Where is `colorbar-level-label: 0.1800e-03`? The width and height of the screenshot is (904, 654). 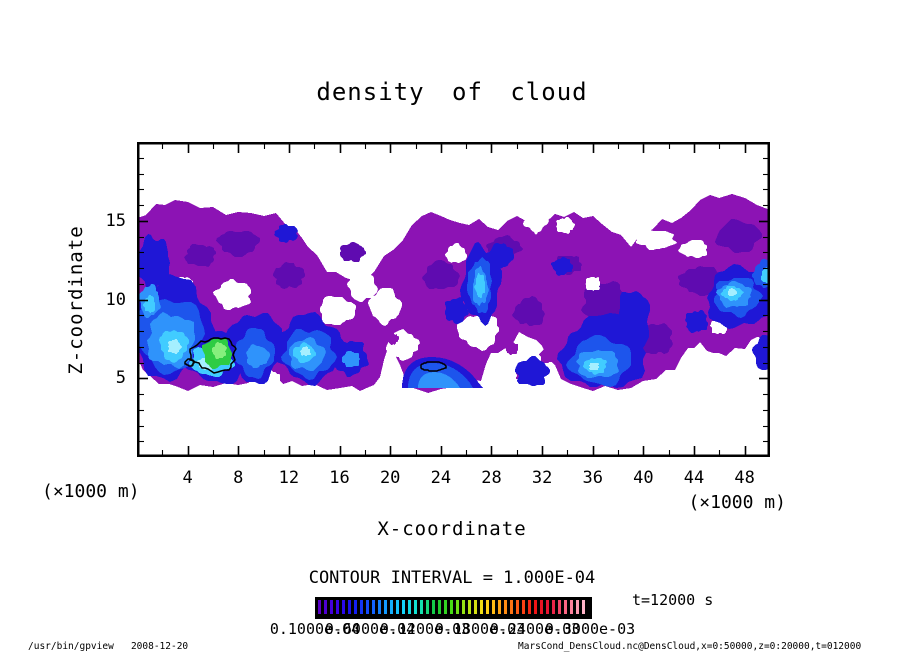
colorbar-level-label: 0.1800e-03 is located at coordinates (480, 629).